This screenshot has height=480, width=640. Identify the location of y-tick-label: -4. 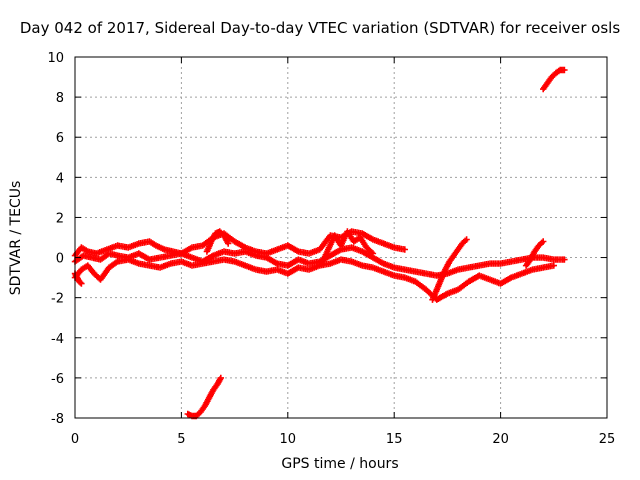
(57, 339).